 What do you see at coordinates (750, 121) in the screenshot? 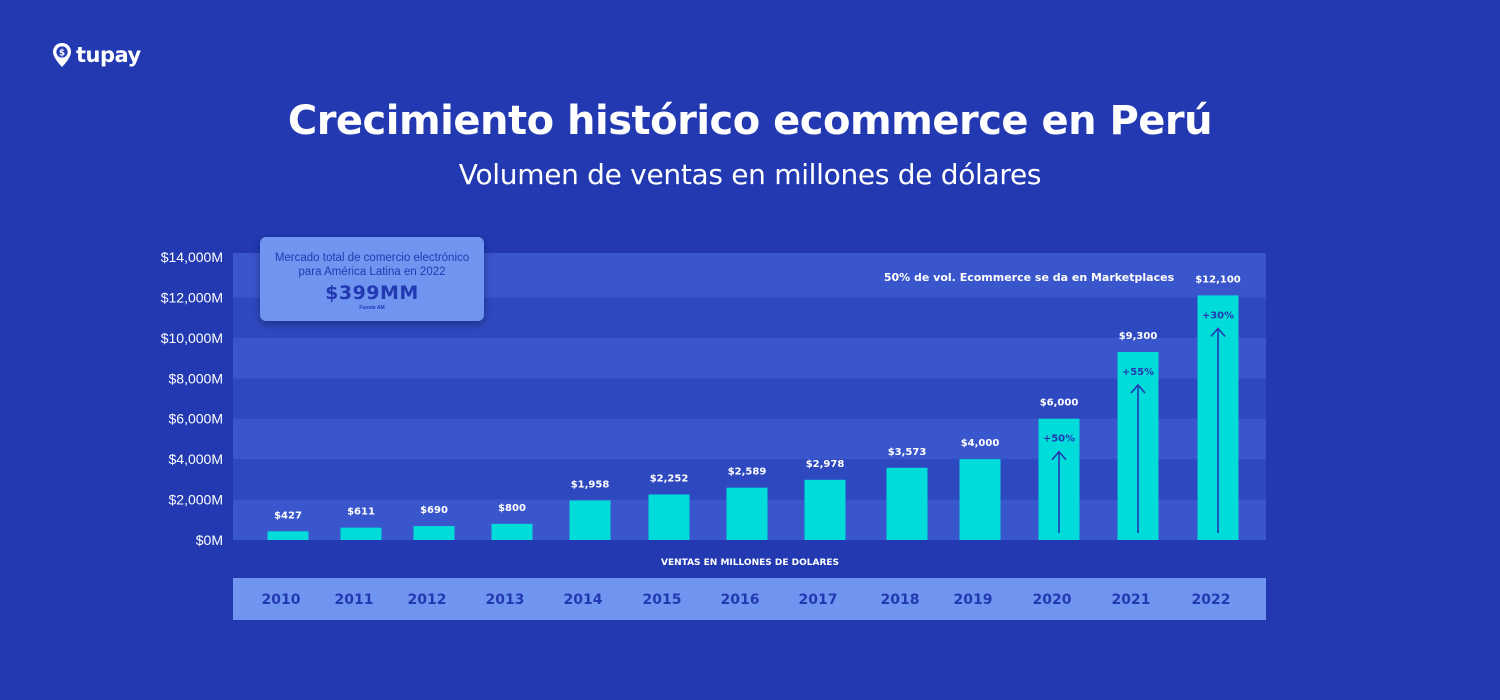
I see `page-title: Crecimiento histórico ecommerce en Perú` at bounding box center [750, 121].